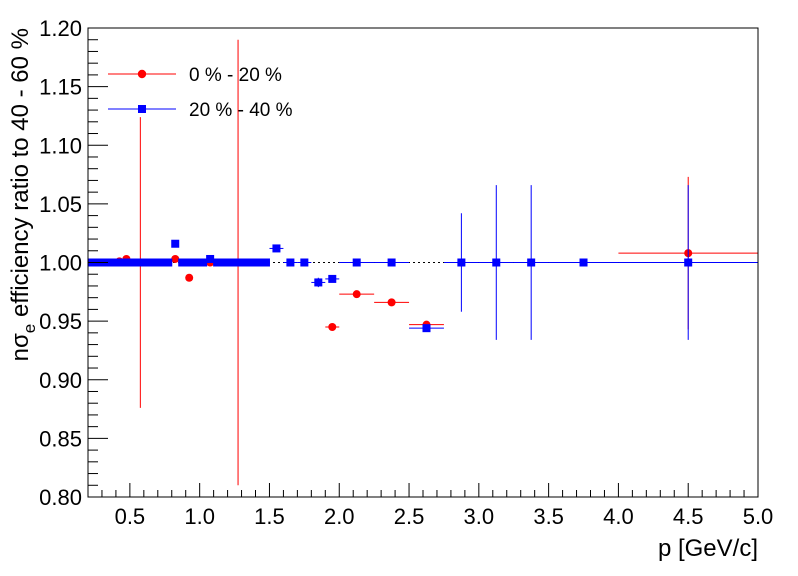 The width and height of the screenshot is (798, 576). I want to click on y-tick-label: 1.15, so click(60, 87).